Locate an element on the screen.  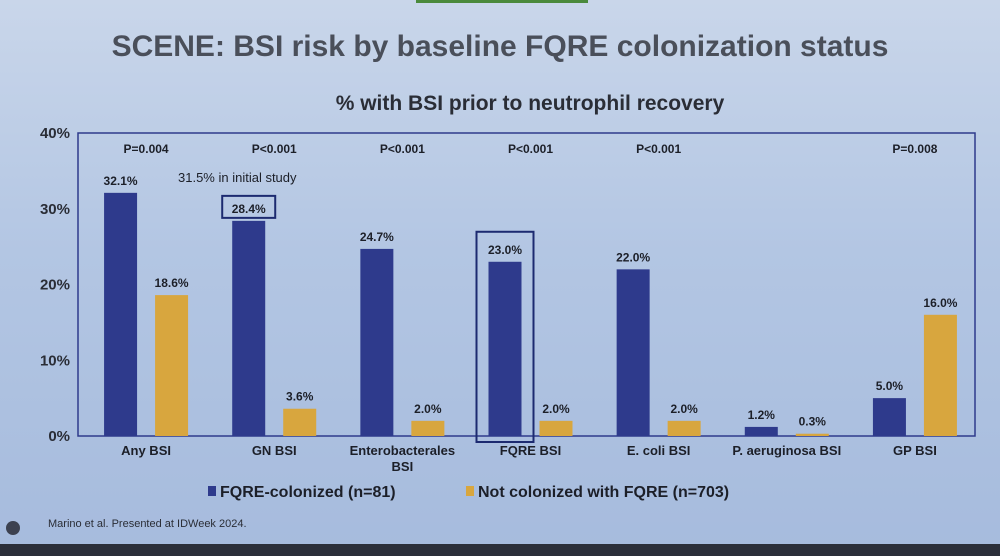
data-label-not-colonized: 18.6% is located at coordinates (172, 283).